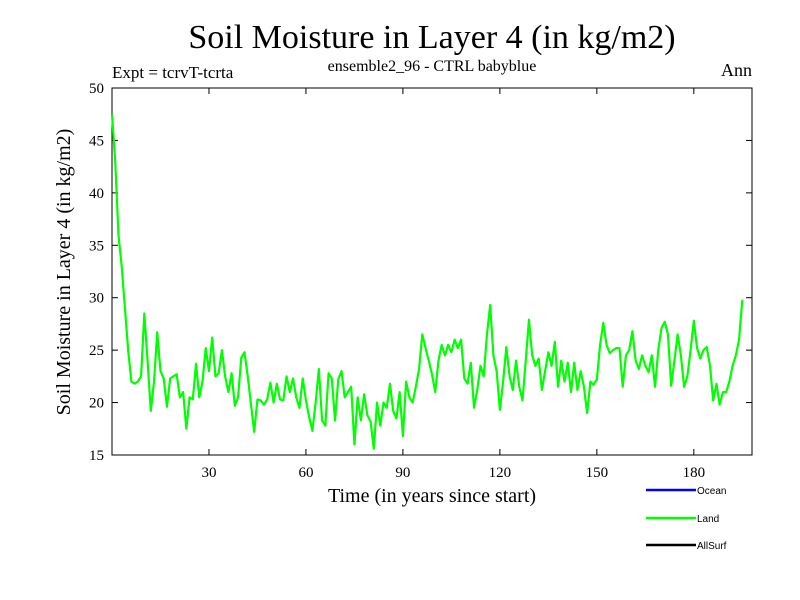  Describe the element at coordinates (432, 66) in the screenshot. I see `chart-subtitle: ensemble2_96 - CTRL babyblue` at that location.